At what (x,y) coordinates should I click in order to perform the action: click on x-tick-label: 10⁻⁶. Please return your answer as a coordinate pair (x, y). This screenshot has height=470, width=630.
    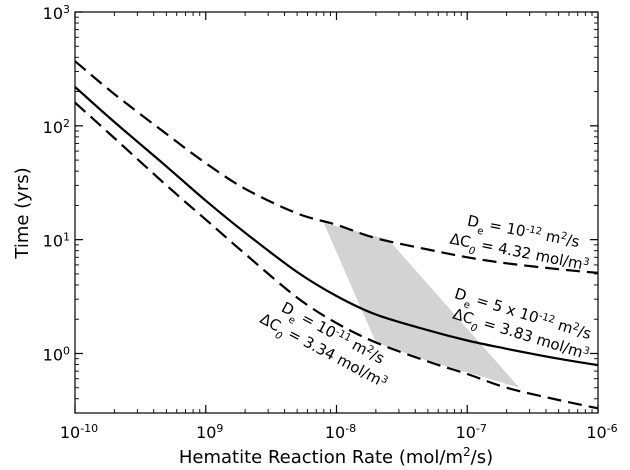
    Looking at the image, I should click on (601, 432).